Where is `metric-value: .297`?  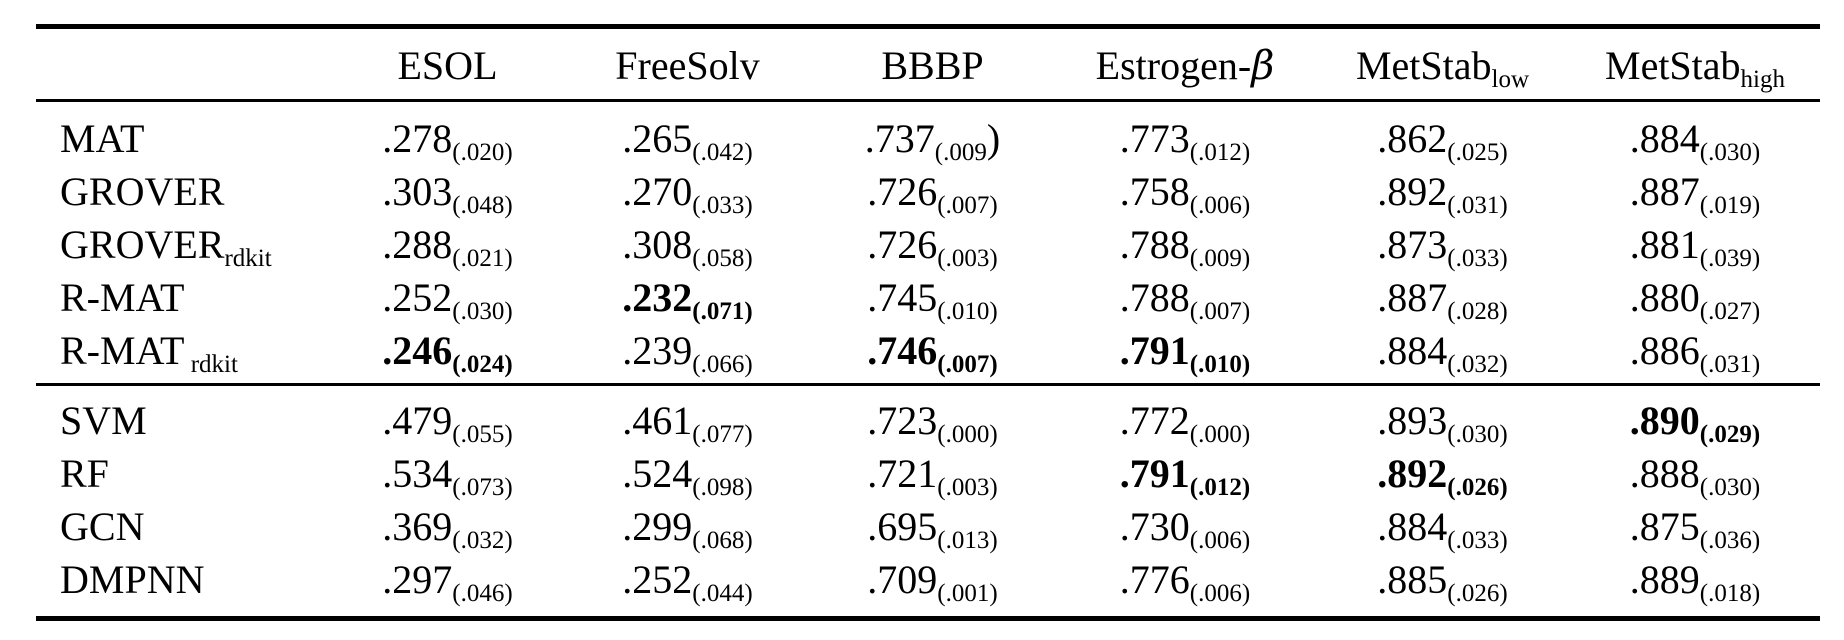 metric-value: .297 is located at coordinates (417, 579).